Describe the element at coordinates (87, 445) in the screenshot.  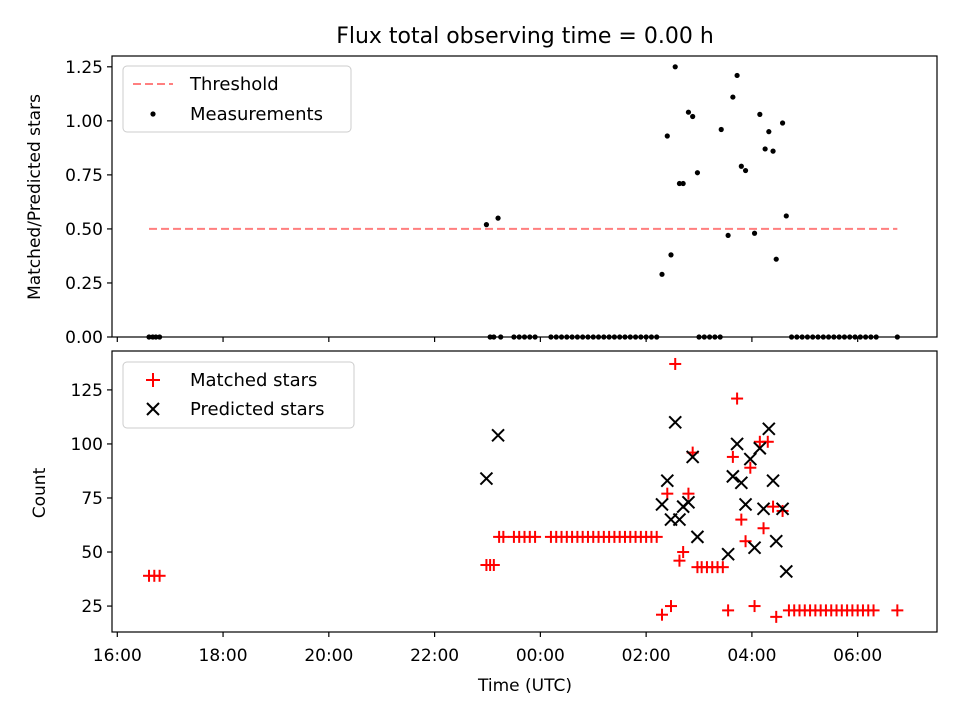
I see `y-tick-label: 100` at that location.